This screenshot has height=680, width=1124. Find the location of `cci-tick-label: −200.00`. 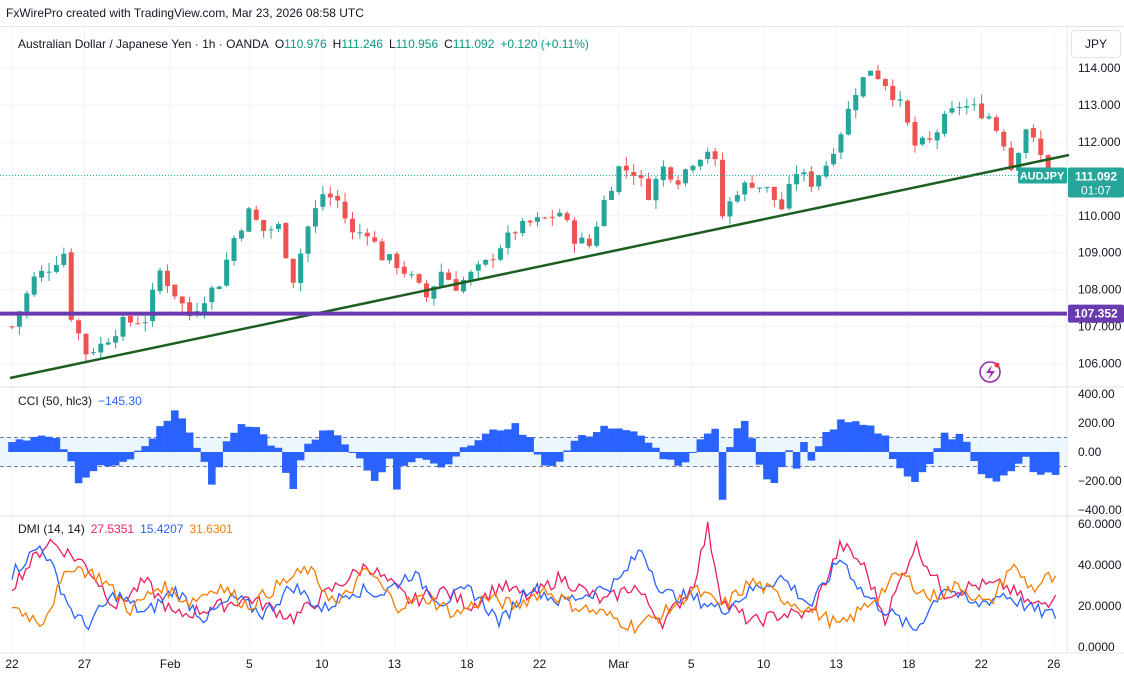

cci-tick-label: −200.00 is located at coordinates (1100, 481).